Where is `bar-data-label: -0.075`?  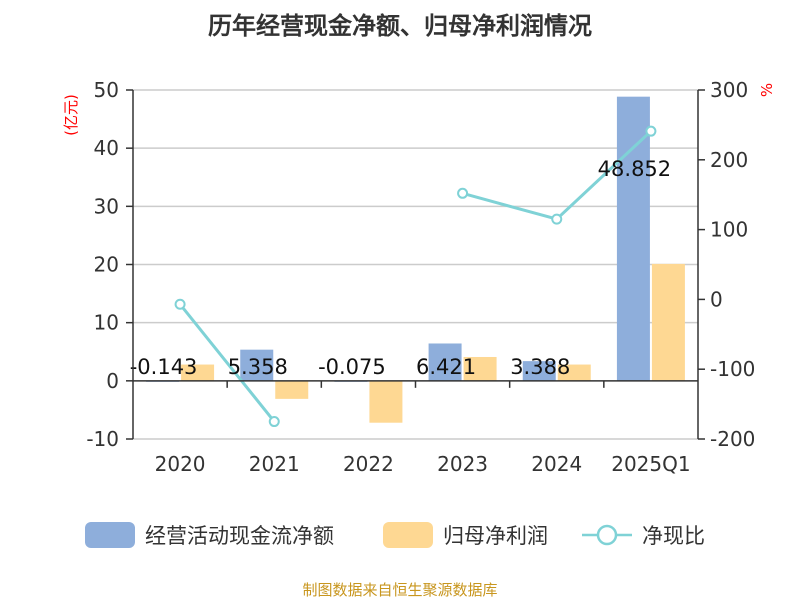
bar-data-label: -0.075 is located at coordinates (352, 367).